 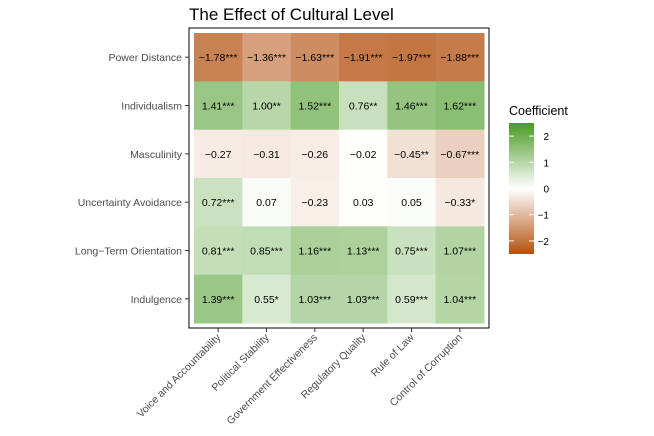 I want to click on cell-label: 1.07***, so click(x=459, y=252).